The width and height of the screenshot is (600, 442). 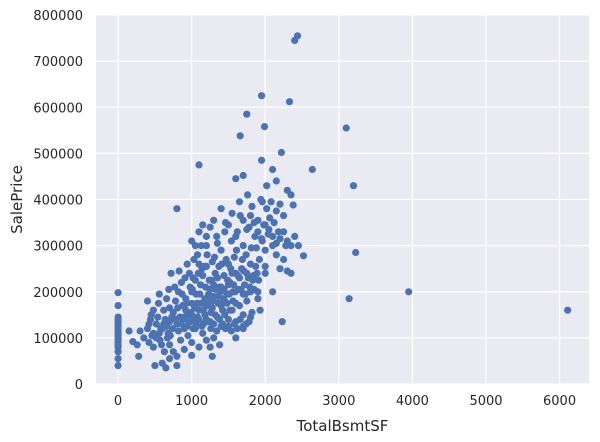 What do you see at coordinates (338, 401) in the screenshot?
I see `x-tick-label: 3000` at bounding box center [338, 401].